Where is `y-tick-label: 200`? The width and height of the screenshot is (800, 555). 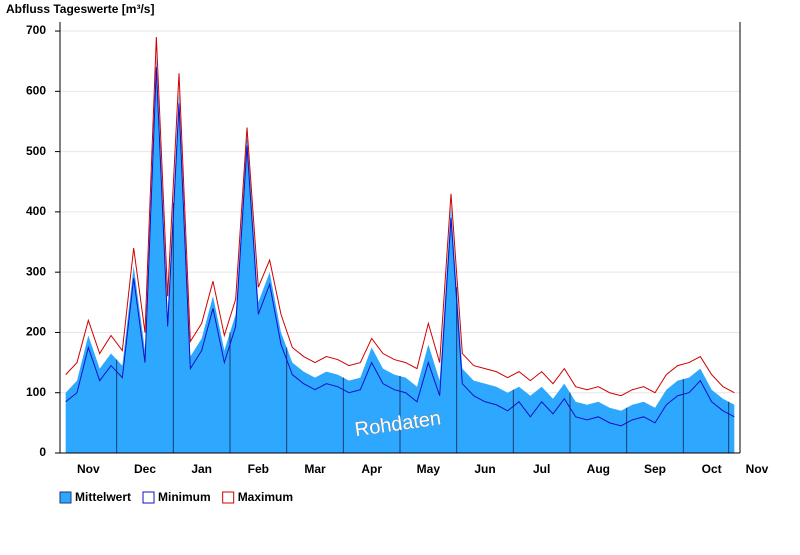
y-tick-label: 200 is located at coordinates (36, 332).